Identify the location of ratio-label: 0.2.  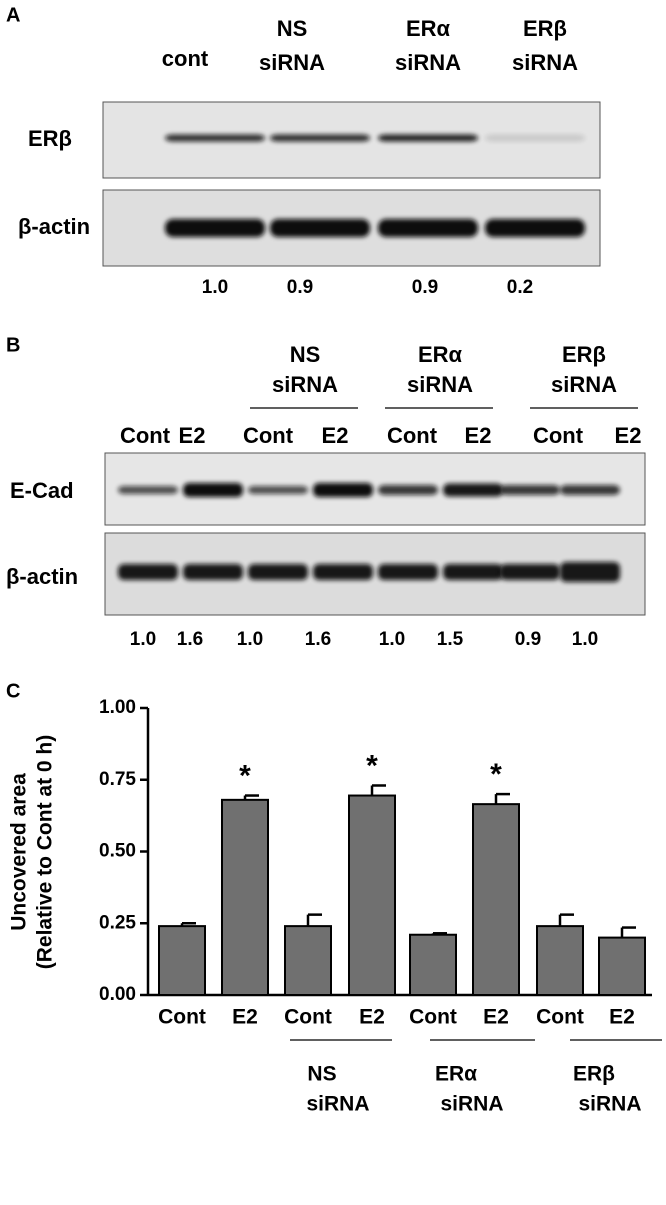
(520, 287).